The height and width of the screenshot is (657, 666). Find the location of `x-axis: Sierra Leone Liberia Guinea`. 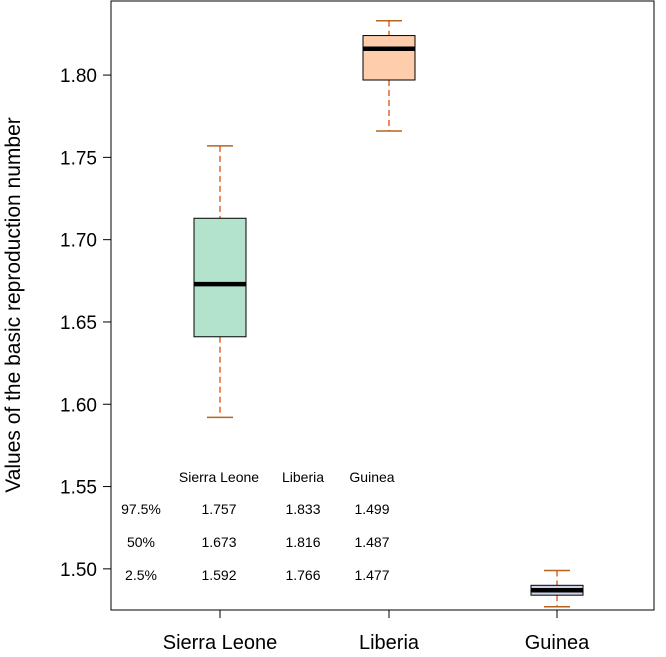

x-axis: Sierra Leone Liberia Guinea is located at coordinates (376, 632).